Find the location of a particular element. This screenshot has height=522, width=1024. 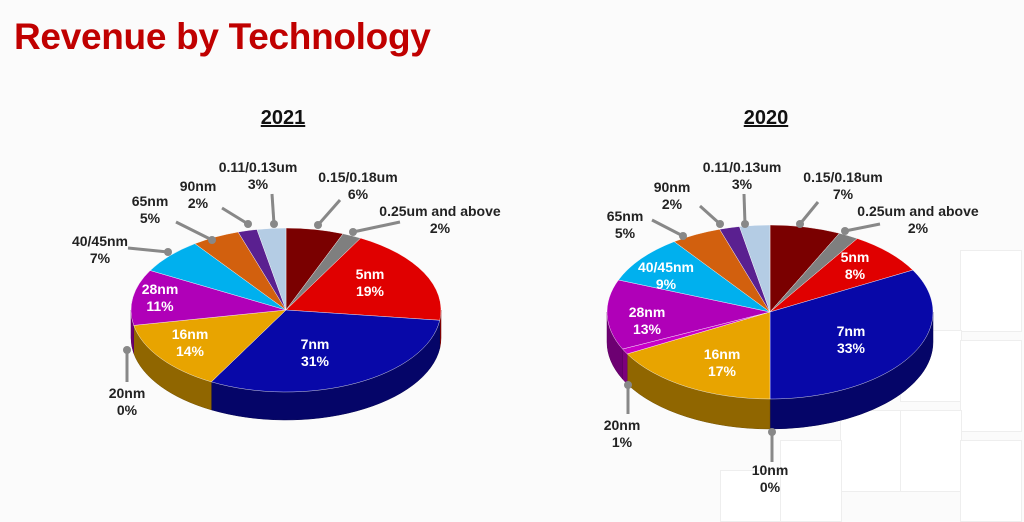

pie-side-20nm is located at coordinates (625, 366).